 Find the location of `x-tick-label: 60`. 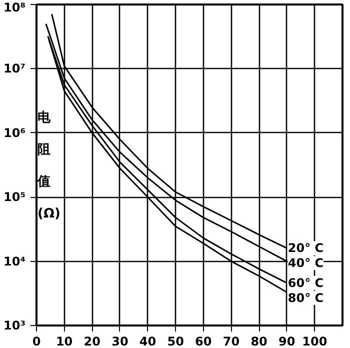

x-tick-label: 60 is located at coordinates (203, 341).